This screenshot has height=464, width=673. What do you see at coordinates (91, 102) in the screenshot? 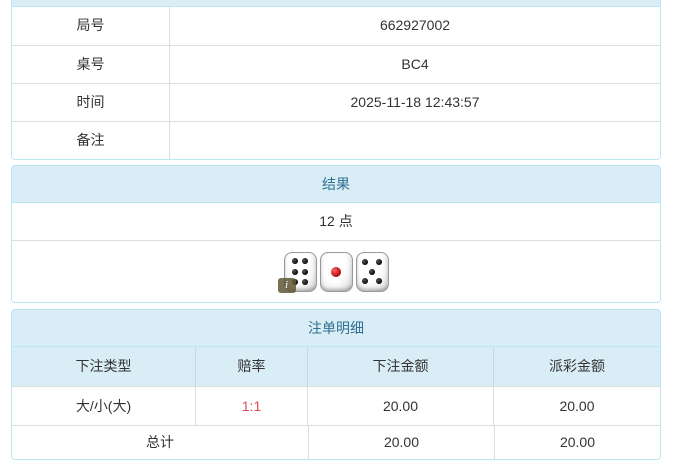
I see `time-label: 时间` at bounding box center [91, 102].